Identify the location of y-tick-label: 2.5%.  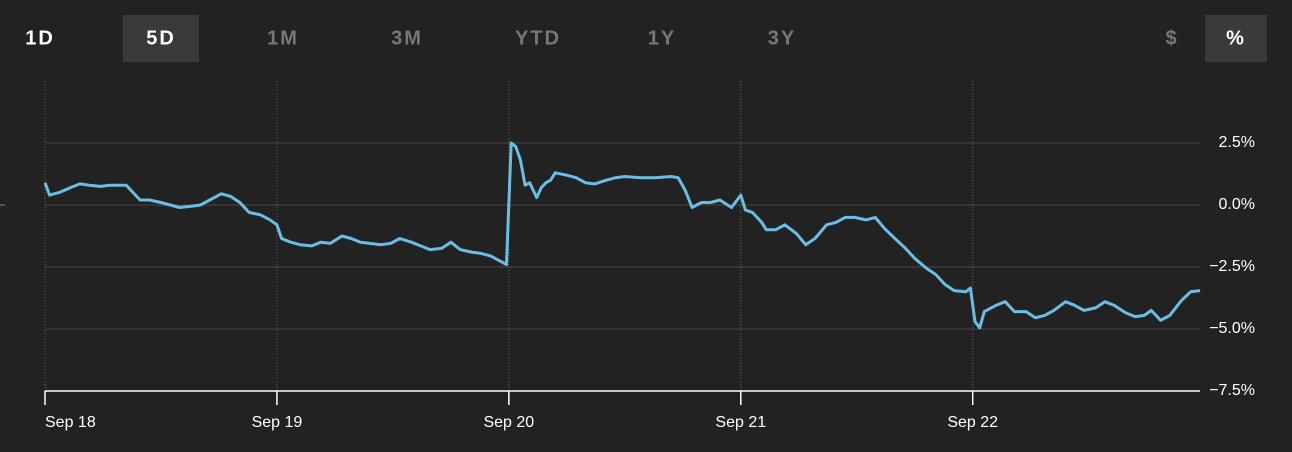
(1237, 142).